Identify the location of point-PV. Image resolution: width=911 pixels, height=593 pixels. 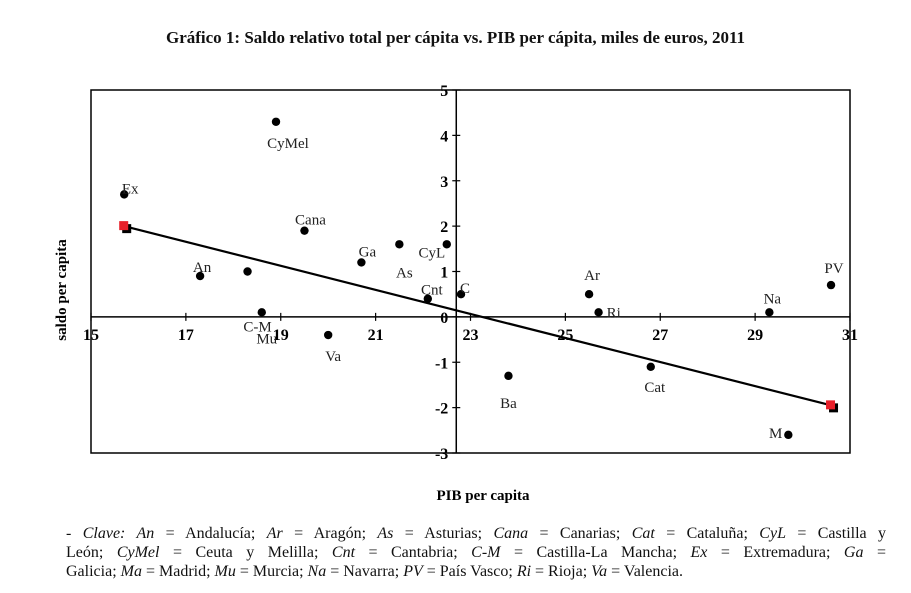
(831, 285).